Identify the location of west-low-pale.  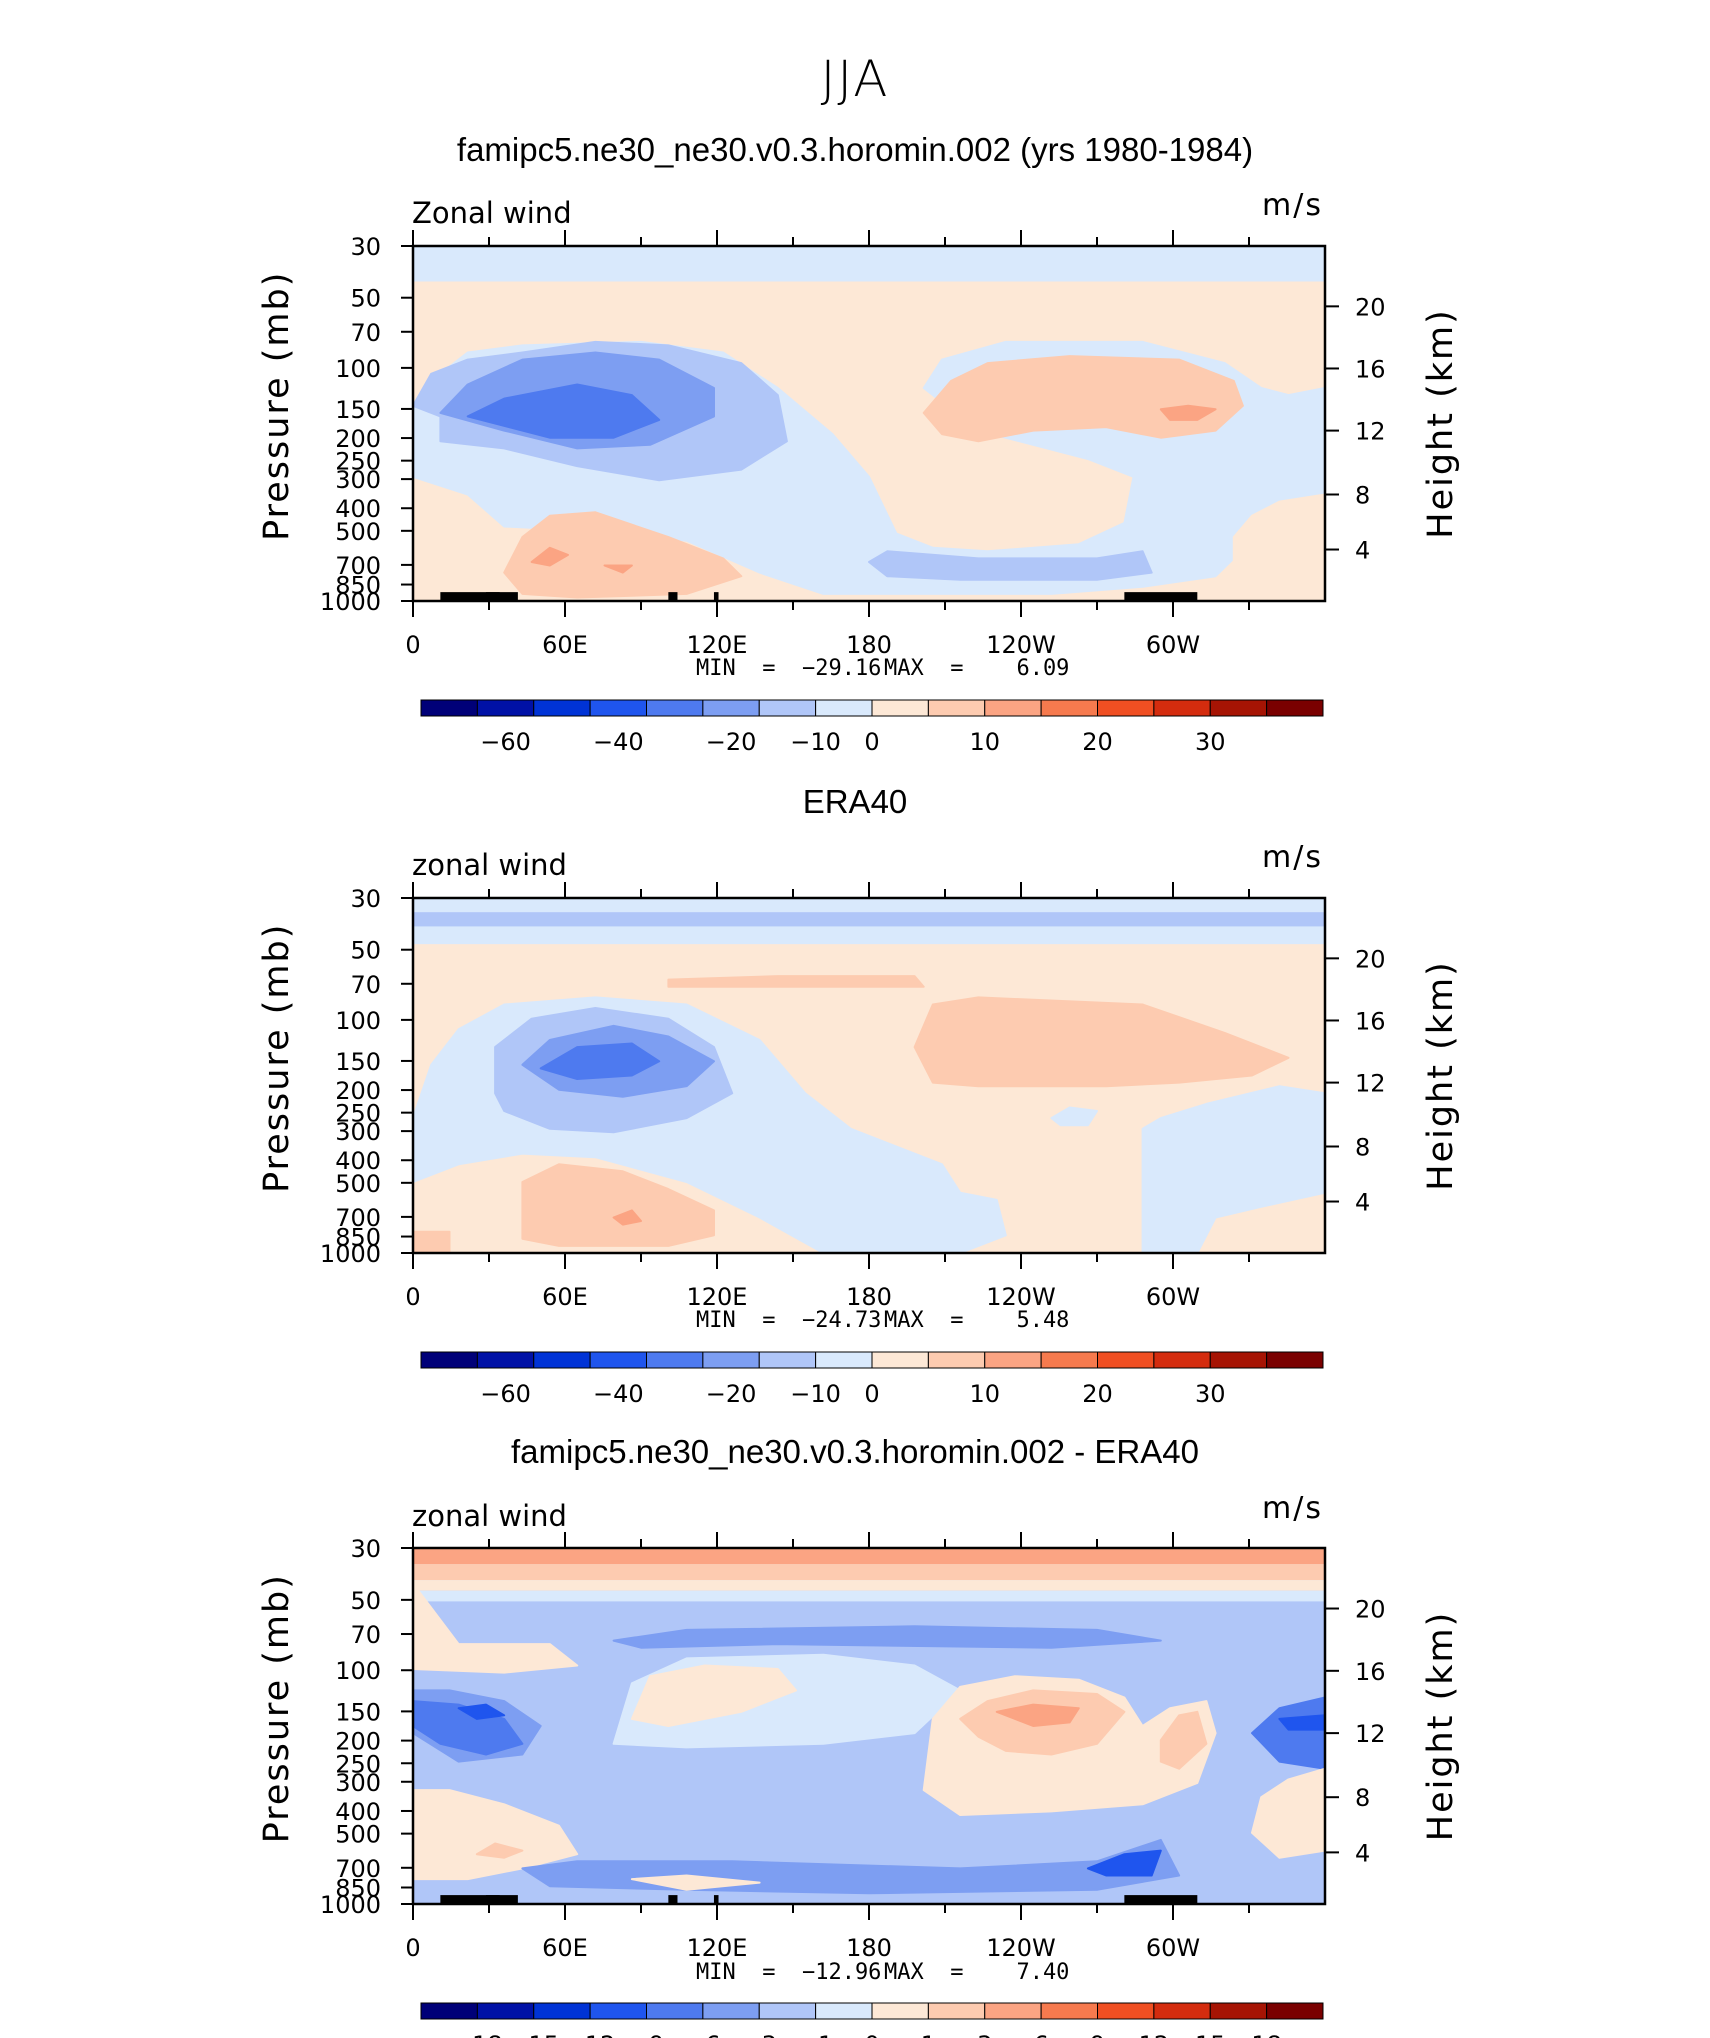
(496, 1835).